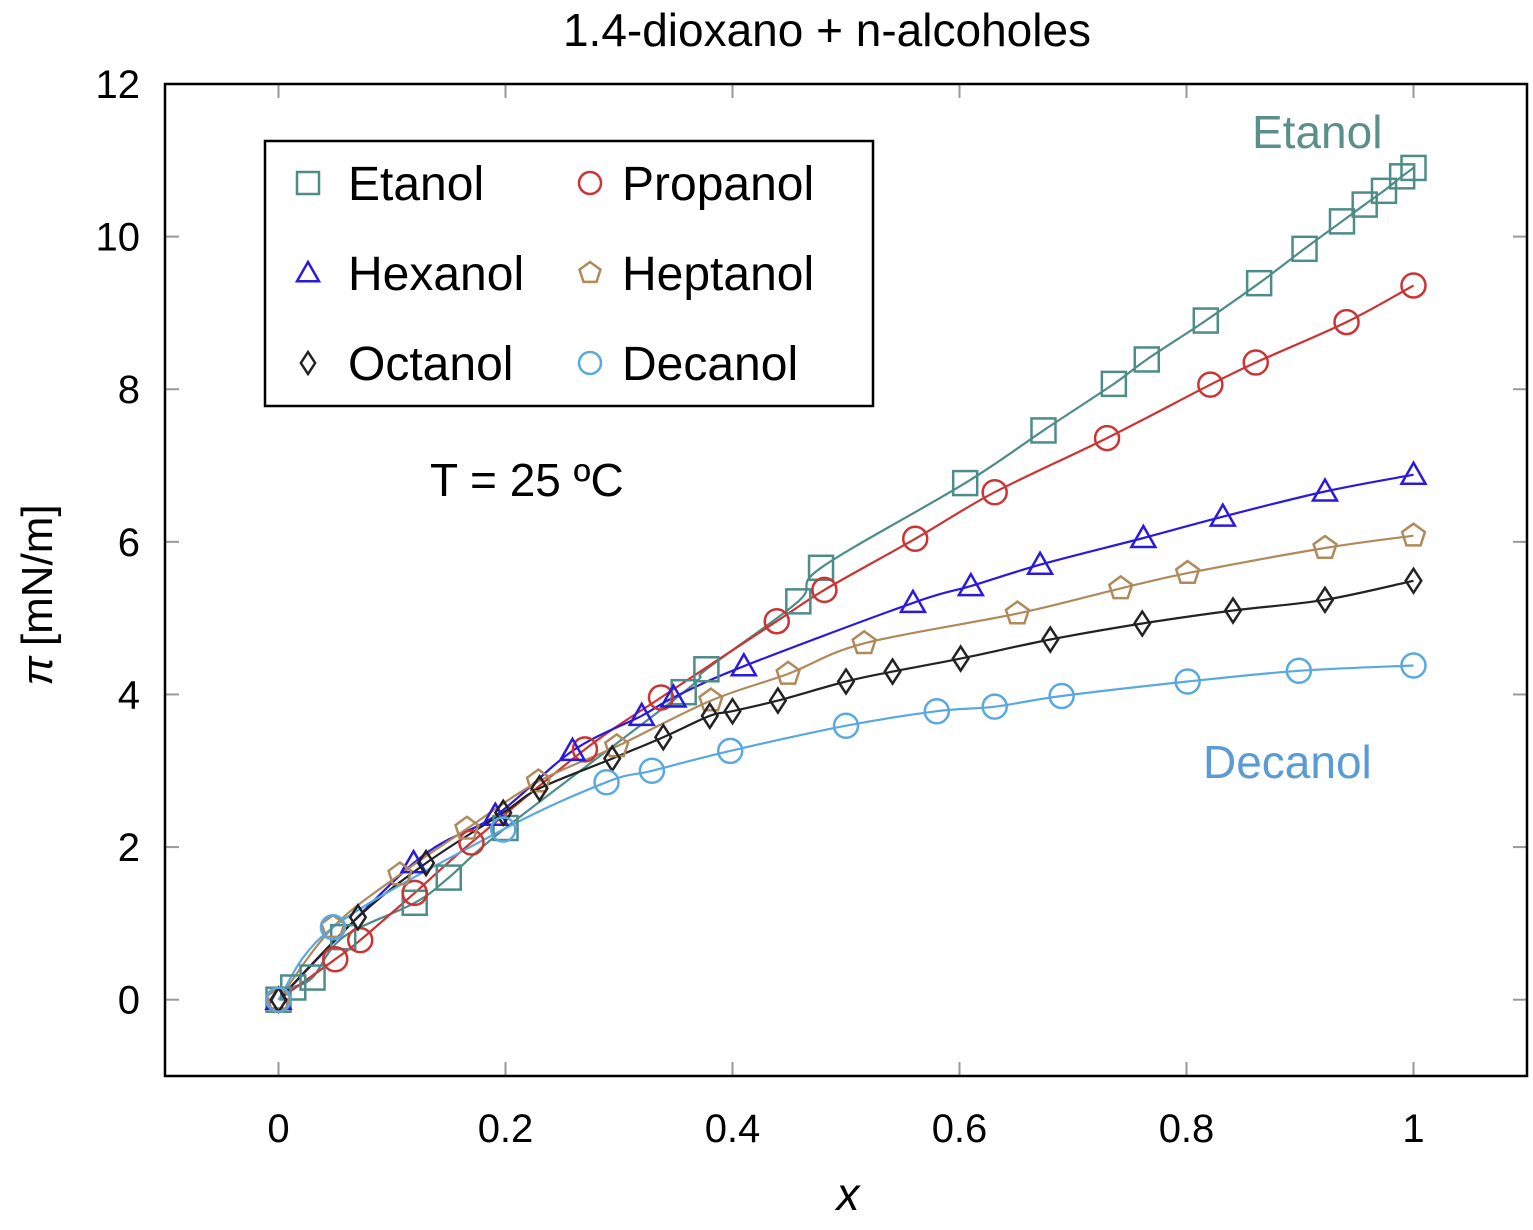  I want to click on y-tick-label: 2, so click(129, 848).